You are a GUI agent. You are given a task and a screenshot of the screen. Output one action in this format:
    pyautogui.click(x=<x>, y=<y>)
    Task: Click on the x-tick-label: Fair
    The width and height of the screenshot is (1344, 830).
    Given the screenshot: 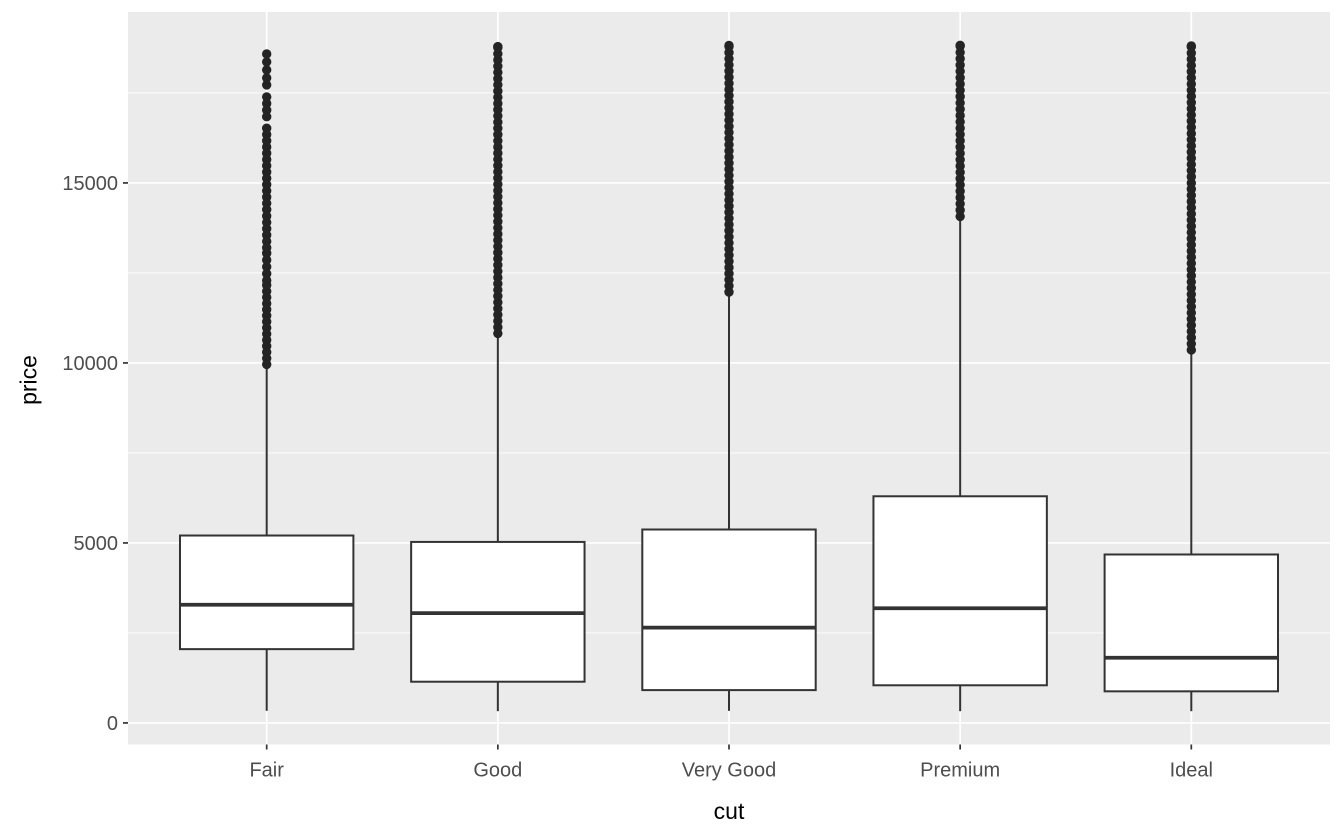 What is the action you would take?
    pyautogui.click(x=266, y=771)
    